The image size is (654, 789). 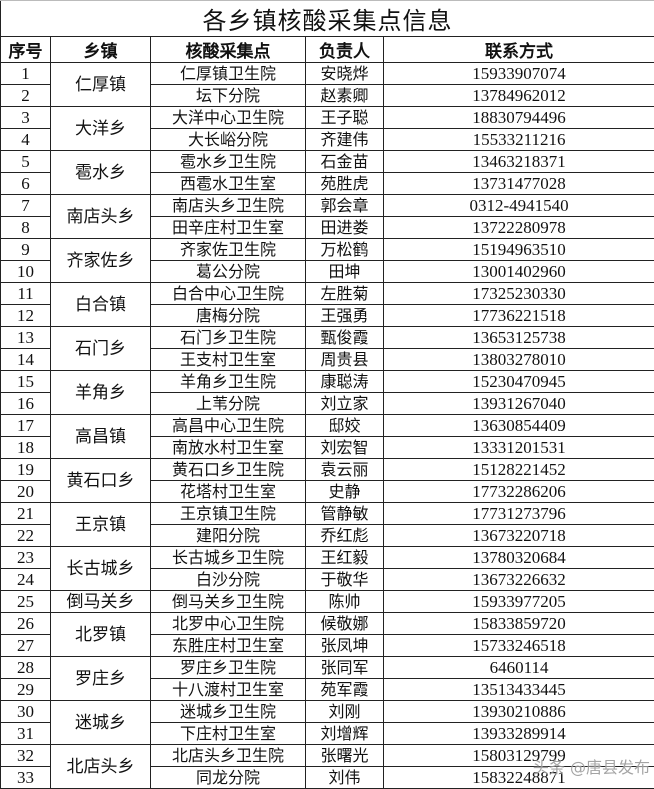 I want to click on person-cell: 康聪涛, so click(x=345, y=382).